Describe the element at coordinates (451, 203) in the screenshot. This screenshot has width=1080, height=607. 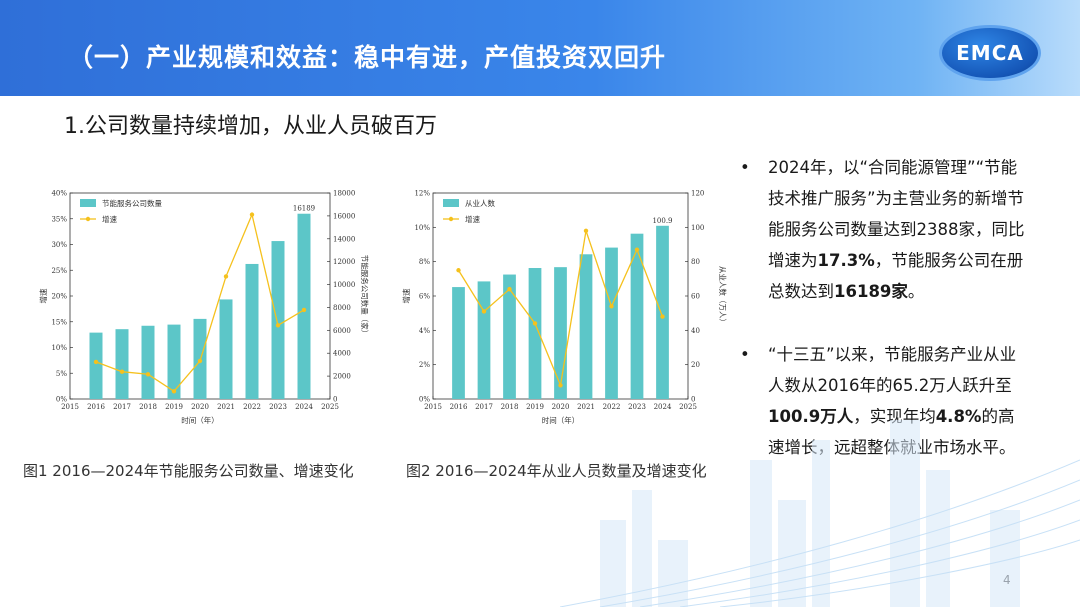
I see `legend-bar-swatch` at that location.